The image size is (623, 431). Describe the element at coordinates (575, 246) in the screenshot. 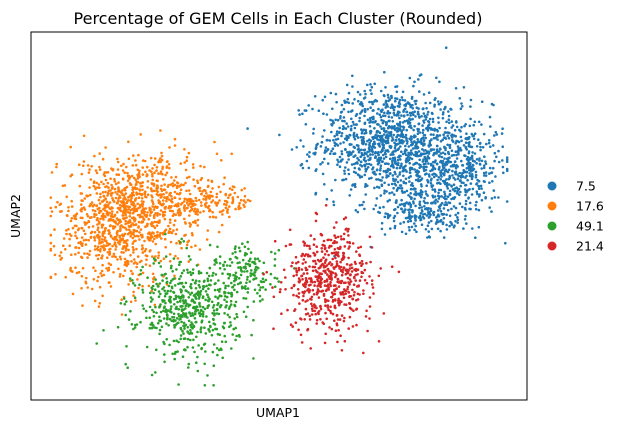

I see `legend-item: 21.4` at that location.